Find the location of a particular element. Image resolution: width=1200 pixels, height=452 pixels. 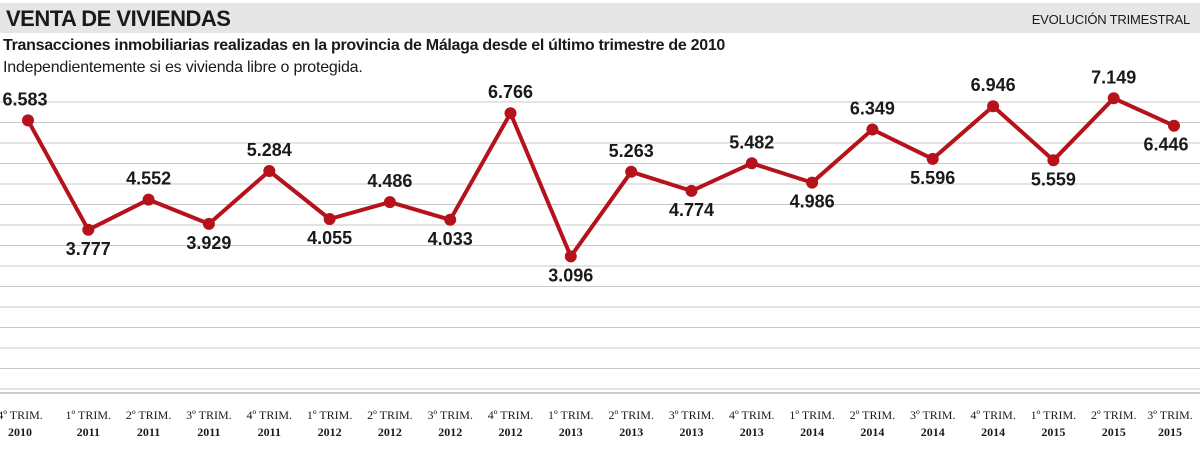

value-label: 6.349 is located at coordinates (872, 109).